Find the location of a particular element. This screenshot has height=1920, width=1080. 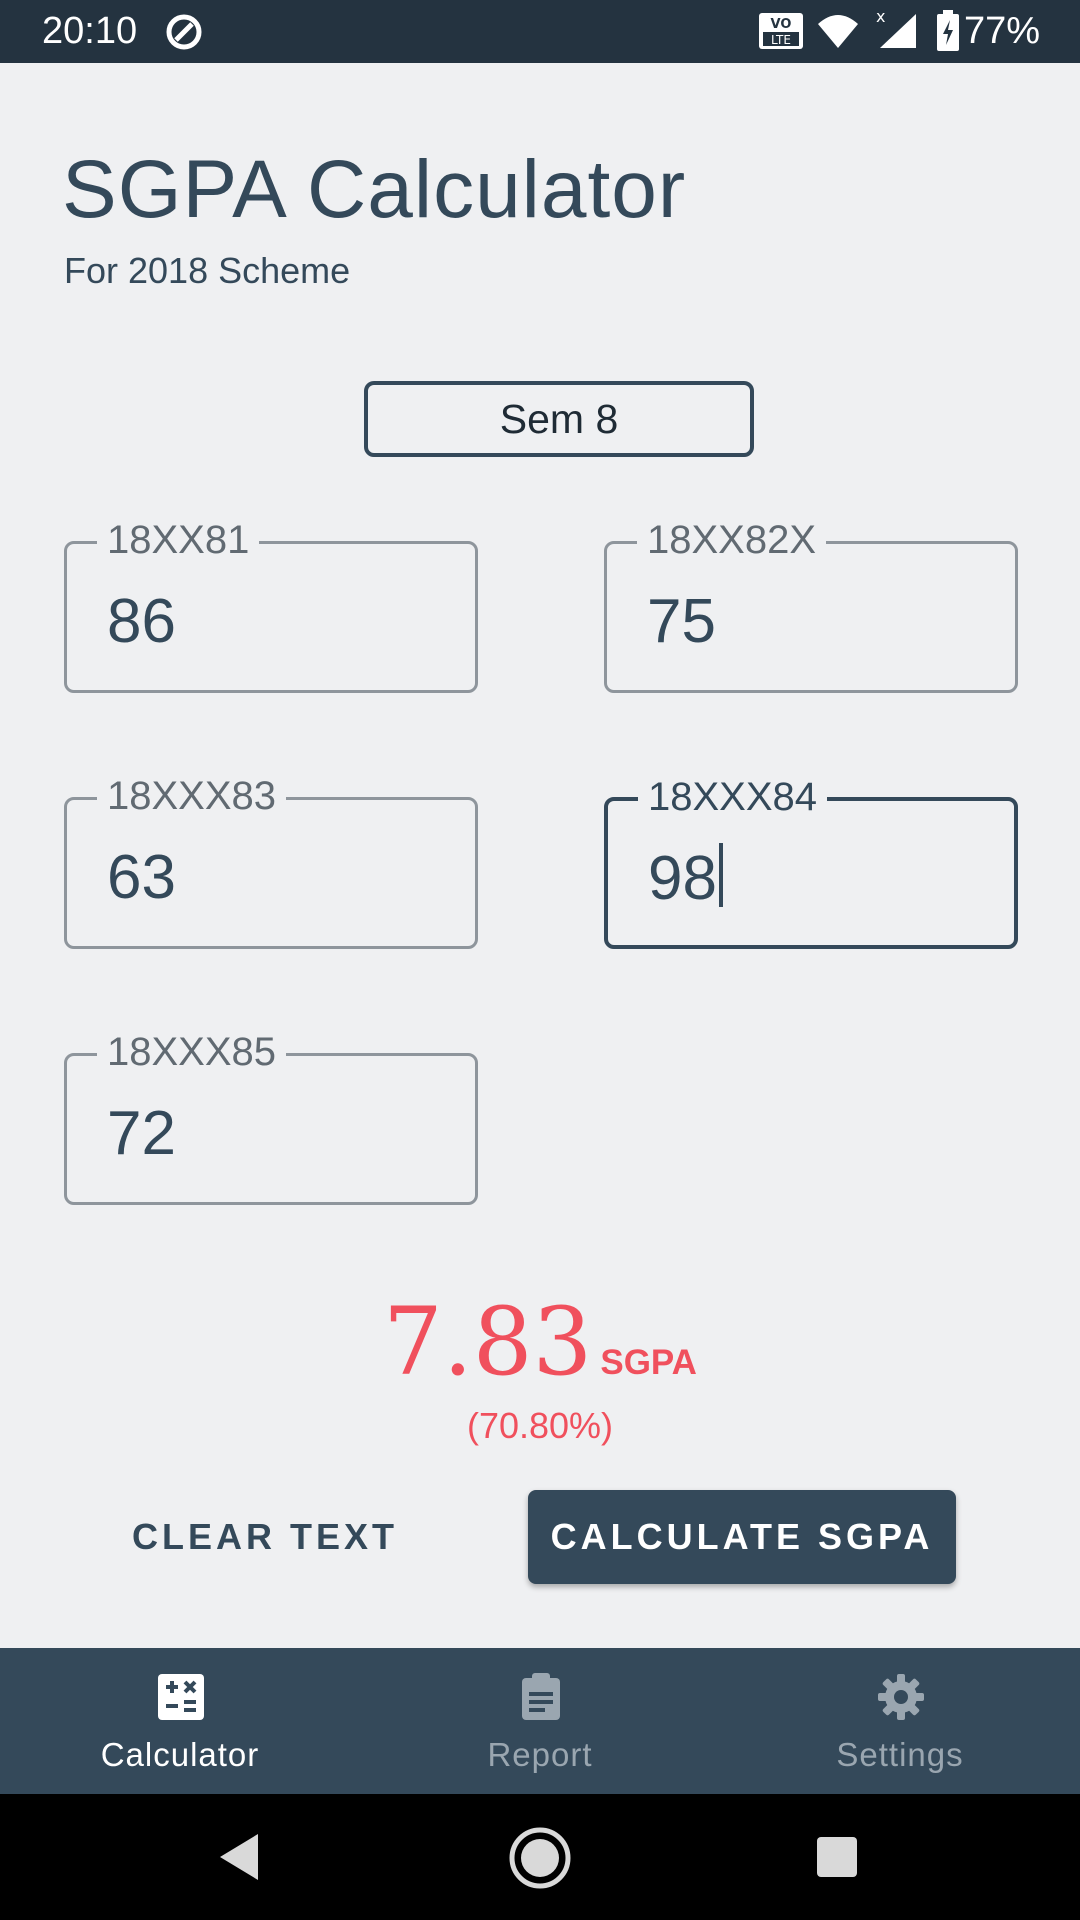

semester-selector-button: Sem 8 is located at coordinates (559, 419).